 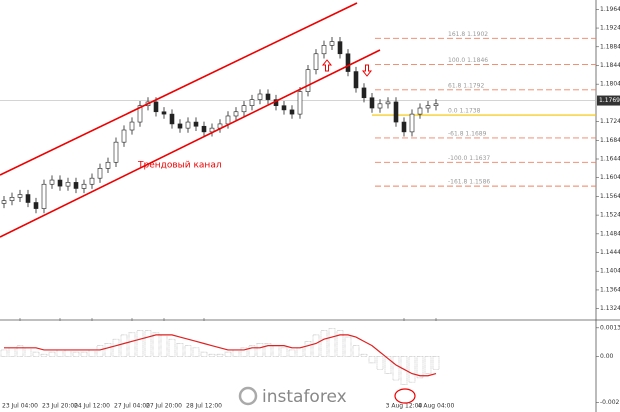 What do you see at coordinates (367, 70) in the screenshot?
I see `arrow-down` at bounding box center [367, 70].